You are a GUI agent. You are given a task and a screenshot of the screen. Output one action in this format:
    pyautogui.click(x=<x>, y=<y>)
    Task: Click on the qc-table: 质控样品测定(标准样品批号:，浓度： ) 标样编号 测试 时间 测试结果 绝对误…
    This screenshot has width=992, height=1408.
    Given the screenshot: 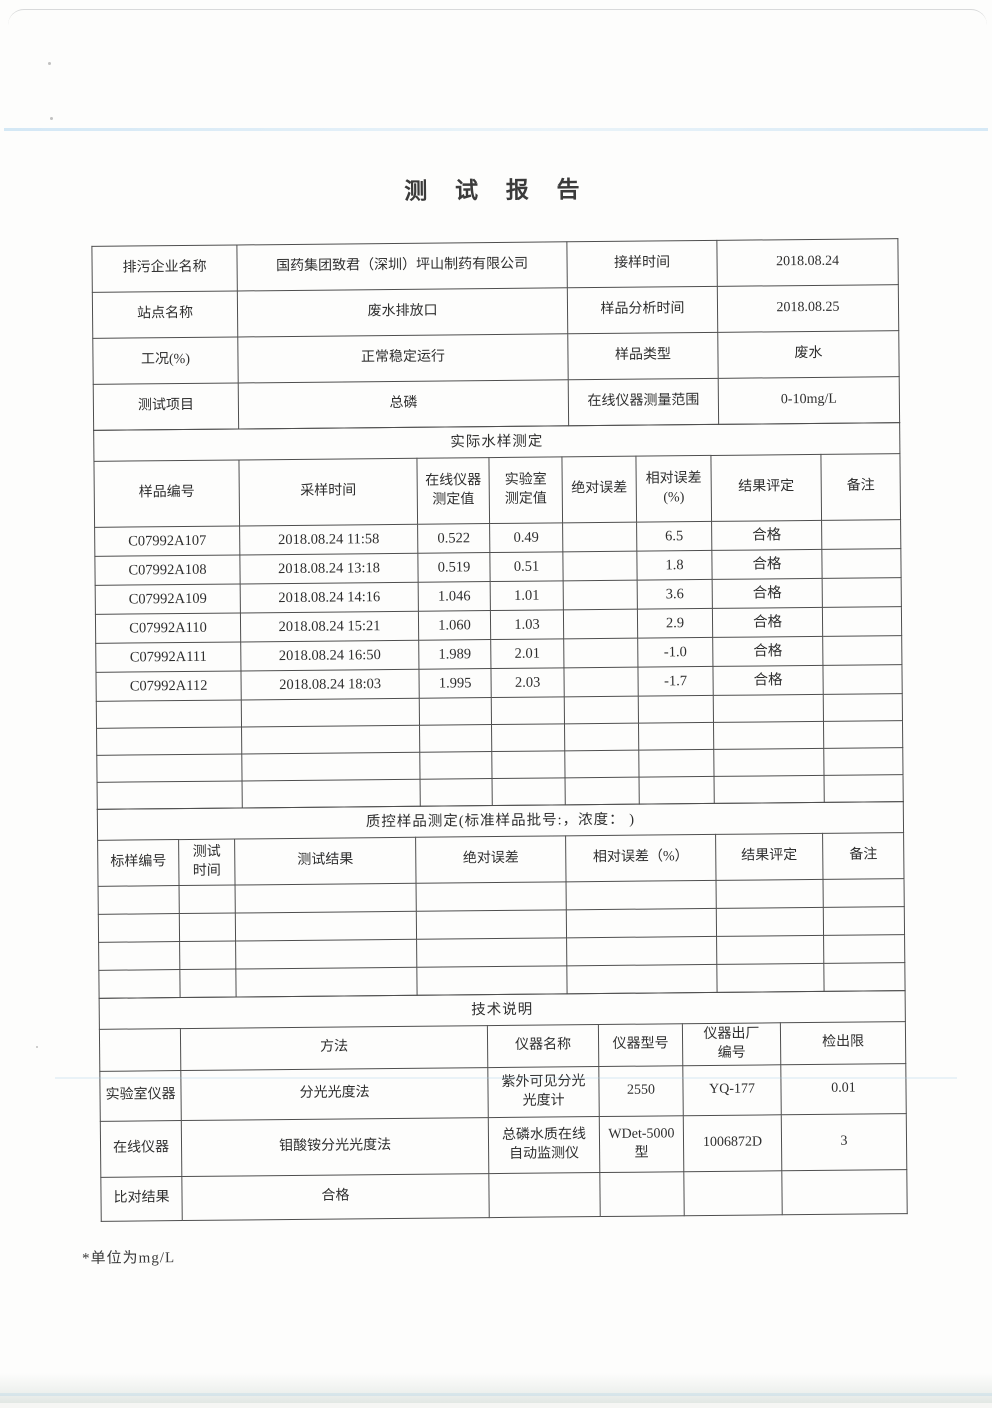 What is the action you would take?
    pyautogui.click(x=501, y=900)
    